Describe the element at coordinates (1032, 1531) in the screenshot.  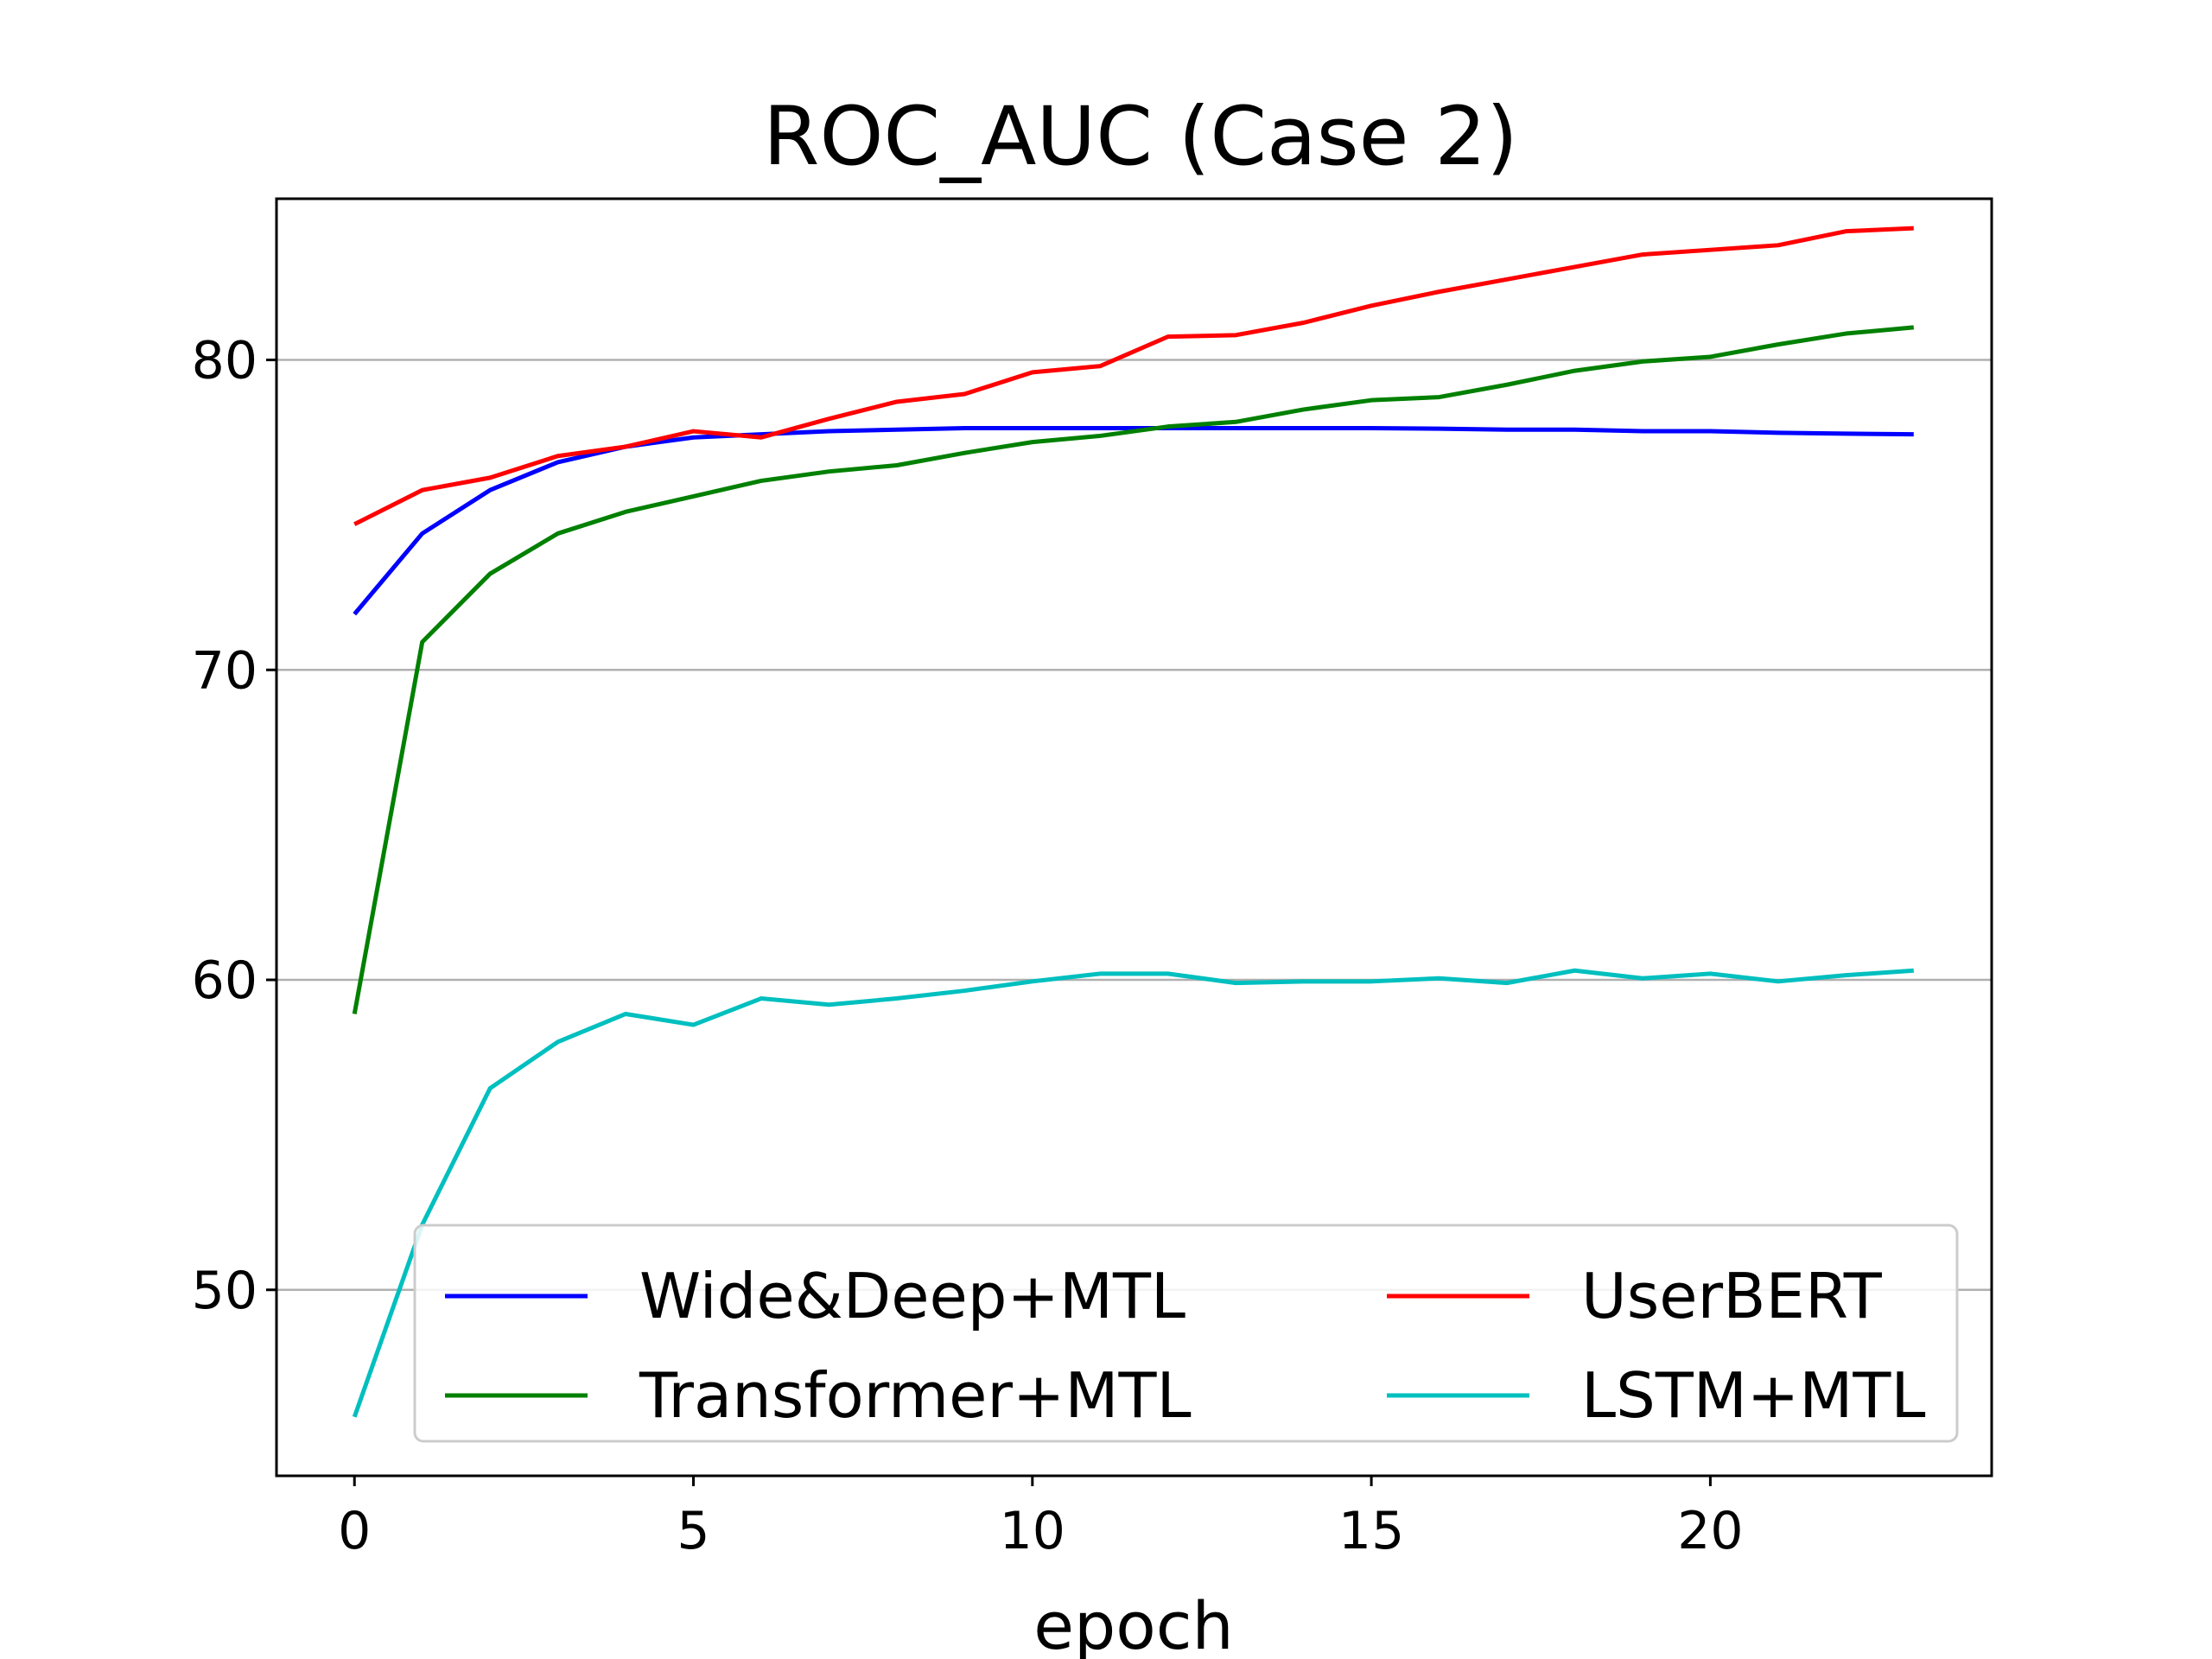
I see `x-tick-label: 10` at that location.